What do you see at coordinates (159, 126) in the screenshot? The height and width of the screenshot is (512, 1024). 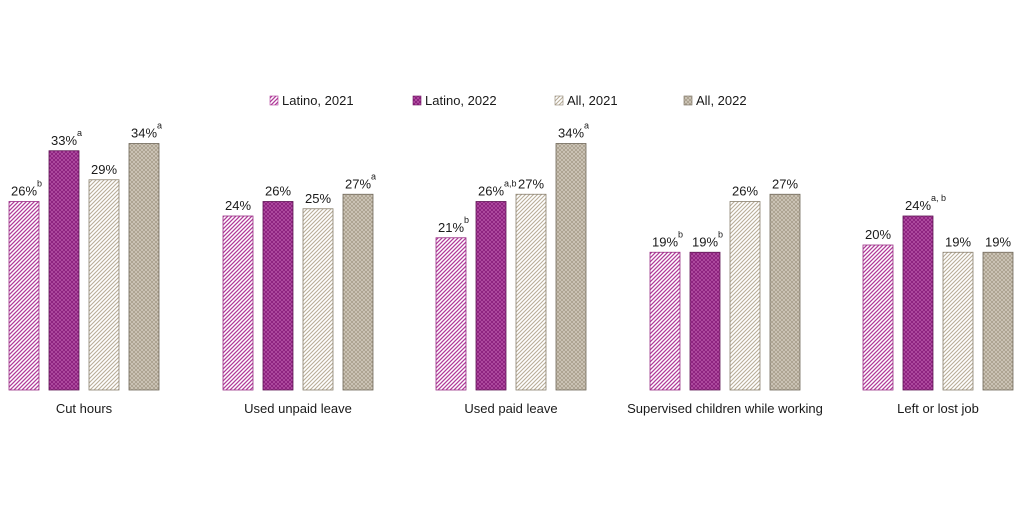 I see `sup-label-all-2022-1: a` at bounding box center [159, 126].